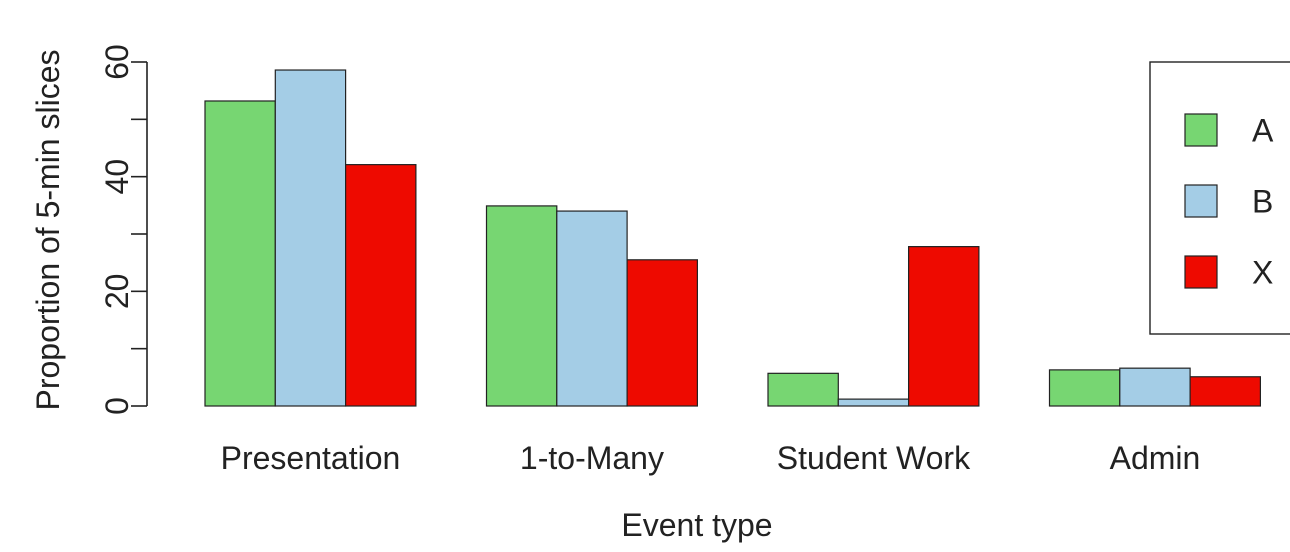 Image resolution: width=1290 pixels, height=552 pixels. I want to click on legend-item: B, so click(1228, 202).